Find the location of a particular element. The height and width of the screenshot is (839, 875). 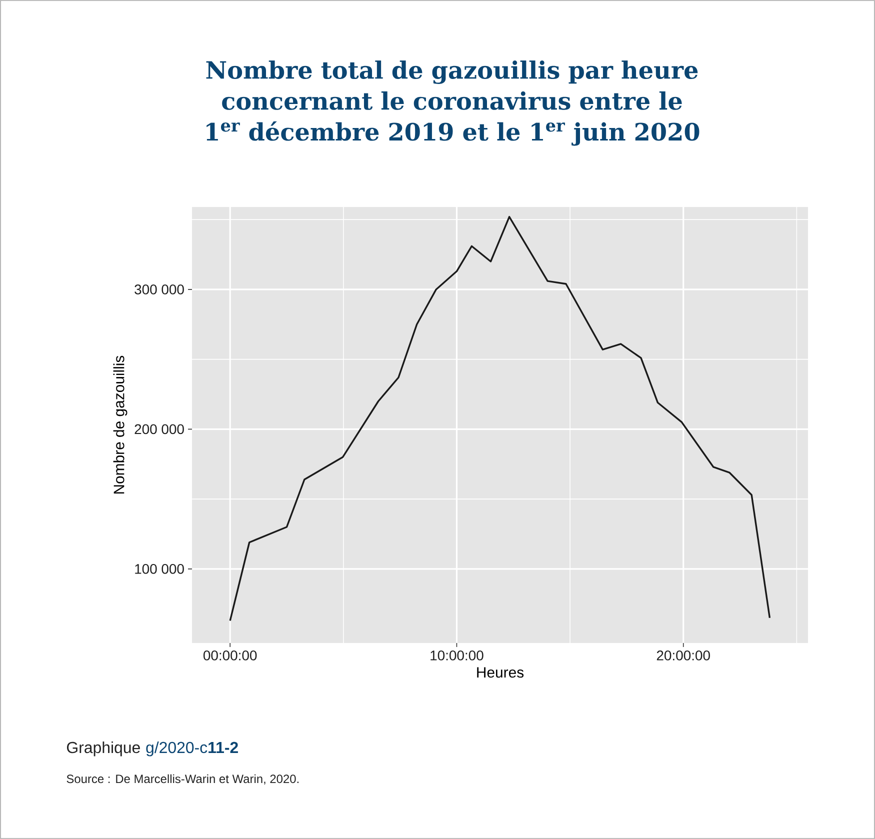

chart-title: Nombre total de gazouillis par heure concernant le coronavirus entre le 1$^{er}$ décembre 2019 et le 1$^{er}$ juin 2020 is located at coordinates (453, 103).